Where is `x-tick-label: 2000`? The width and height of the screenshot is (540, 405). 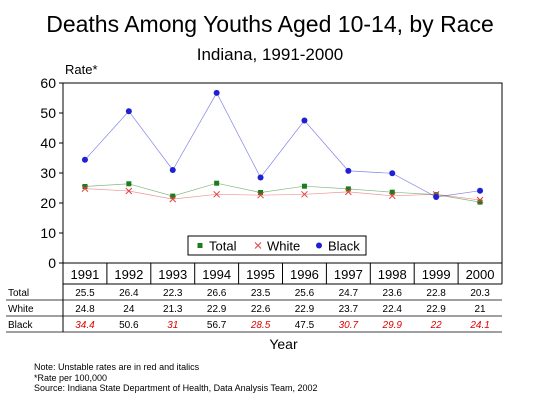 x-tick-label: 2000 is located at coordinates (480, 274).